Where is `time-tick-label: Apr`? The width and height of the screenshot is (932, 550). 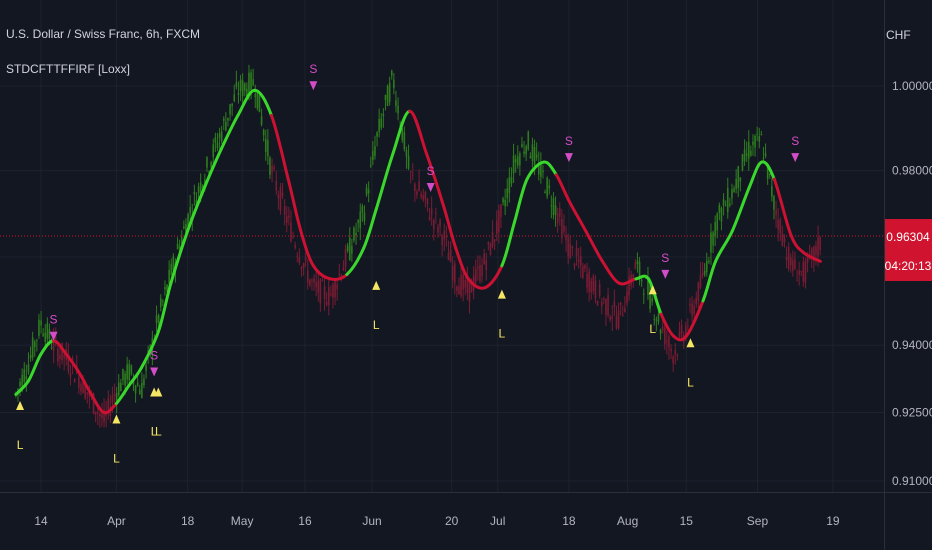
time-tick-label: Apr is located at coordinates (116, 521).